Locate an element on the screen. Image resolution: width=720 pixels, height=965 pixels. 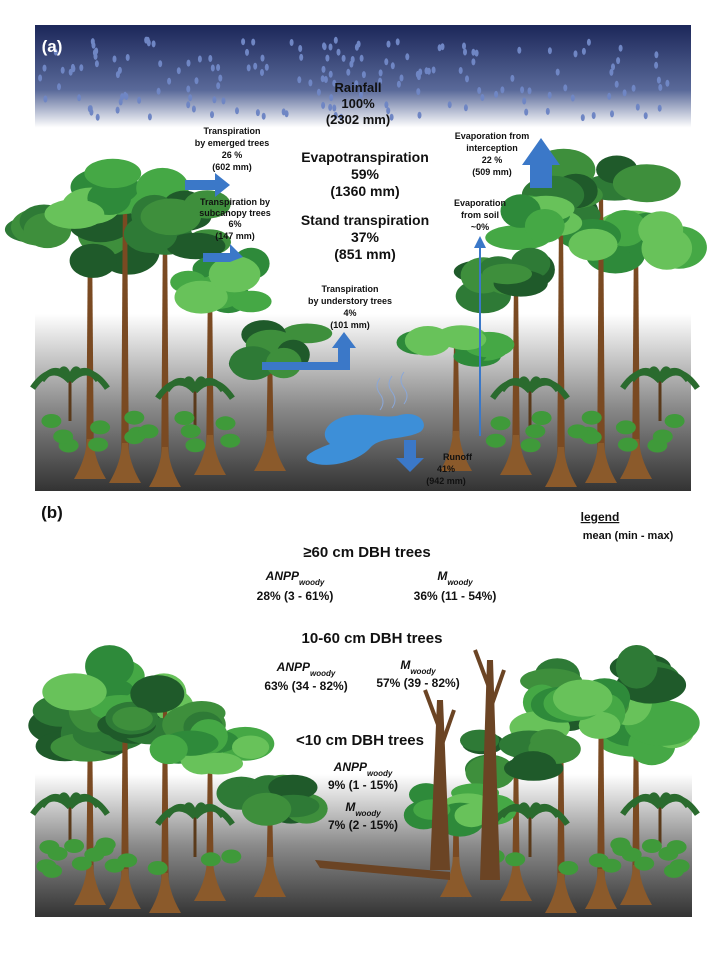
size-class-title: 10-60 cm DBH trees is located at coordinates (372, 638).